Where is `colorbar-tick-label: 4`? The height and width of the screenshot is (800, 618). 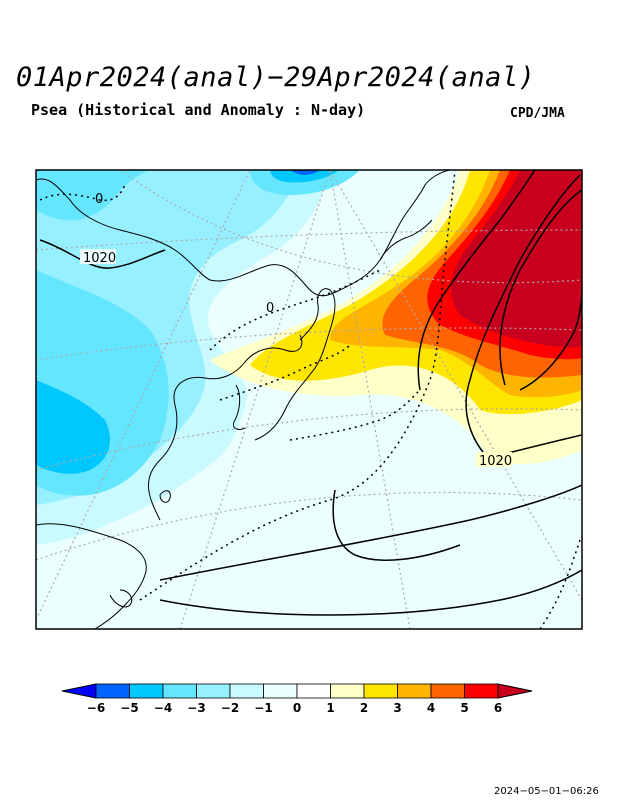
colorbar-tick-label: 4 is located at coordinates (431, 708).